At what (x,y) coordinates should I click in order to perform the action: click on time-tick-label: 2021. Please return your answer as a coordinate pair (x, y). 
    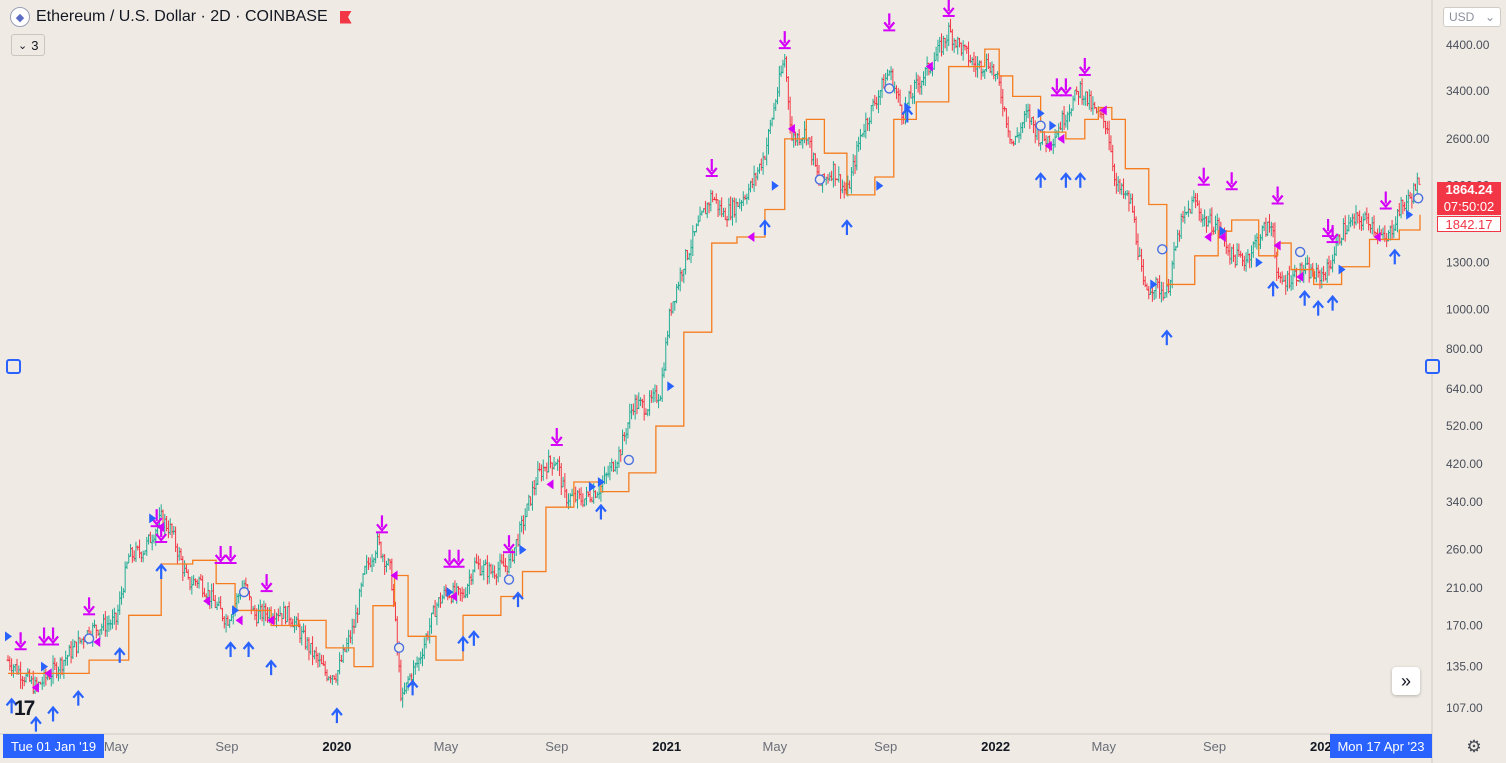
    Looking at the image, I should click on (666, 746).